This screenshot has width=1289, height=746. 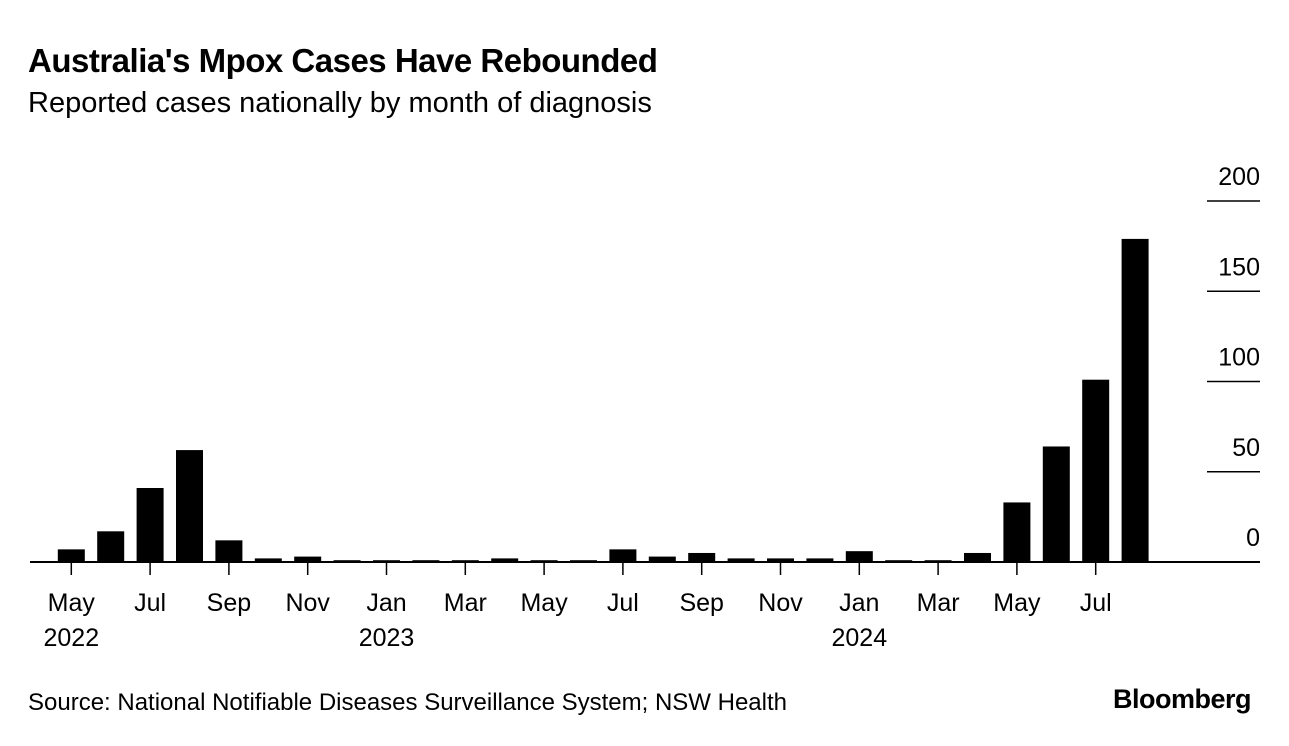 I want to click on bloomberg-logo: Bloomberg, so click(x=1182, y=699).